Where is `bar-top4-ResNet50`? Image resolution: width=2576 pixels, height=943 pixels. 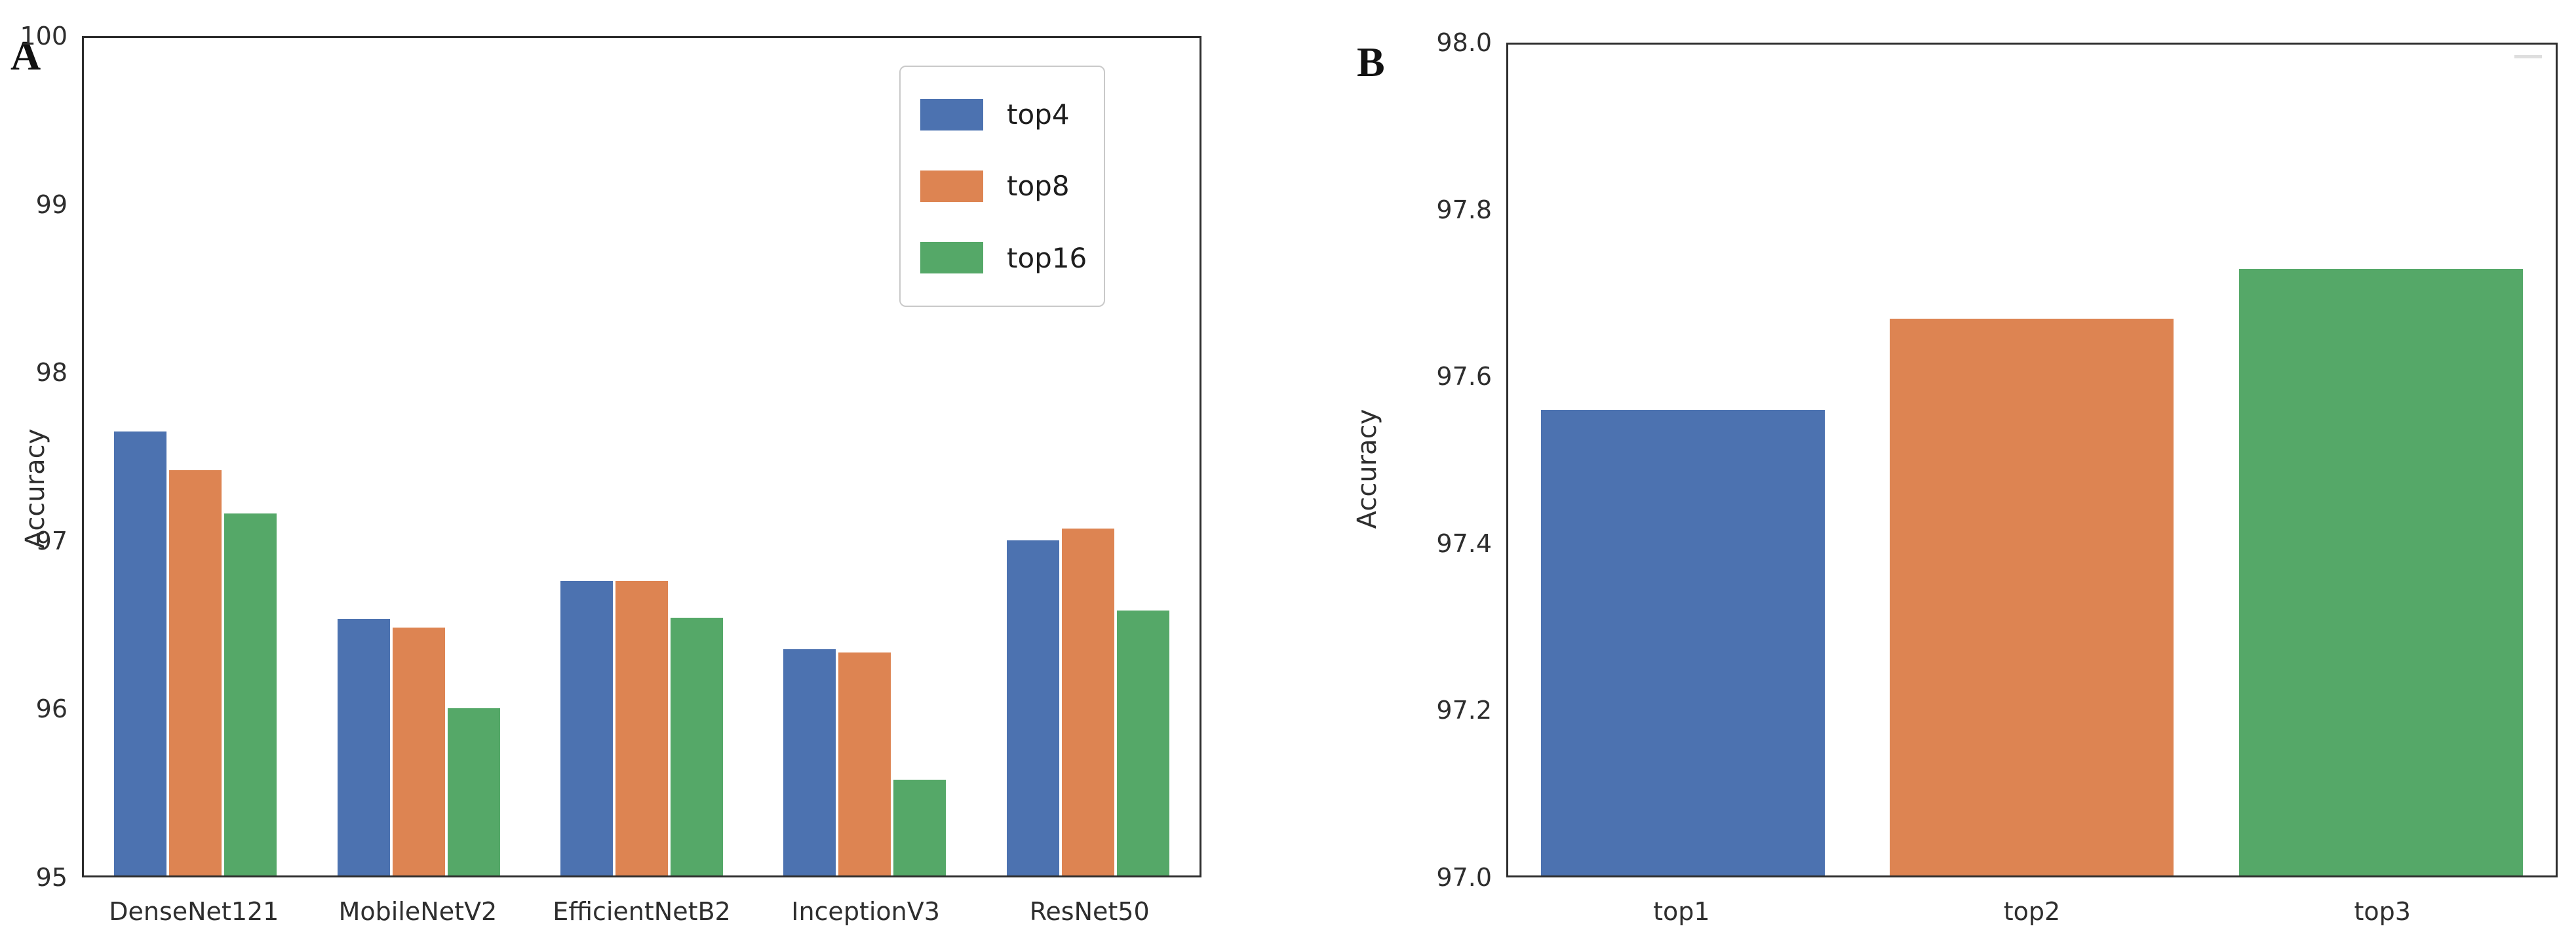 bar-top4-ResNet50 is located at coordinates (1032, 707).